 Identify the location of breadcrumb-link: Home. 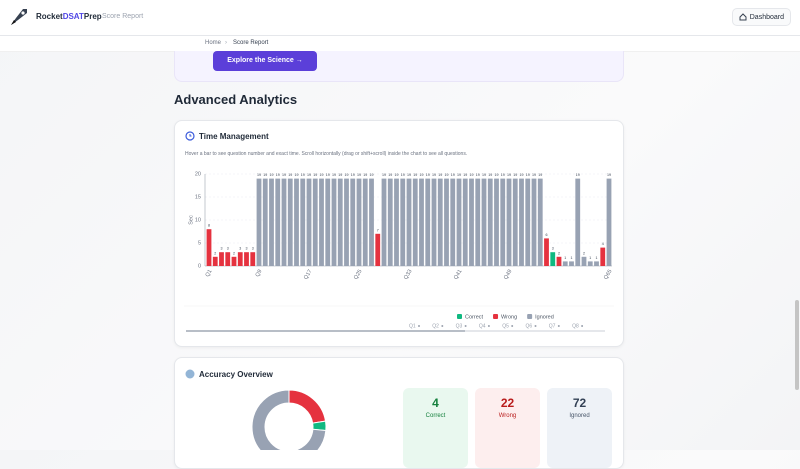
(213, 43).